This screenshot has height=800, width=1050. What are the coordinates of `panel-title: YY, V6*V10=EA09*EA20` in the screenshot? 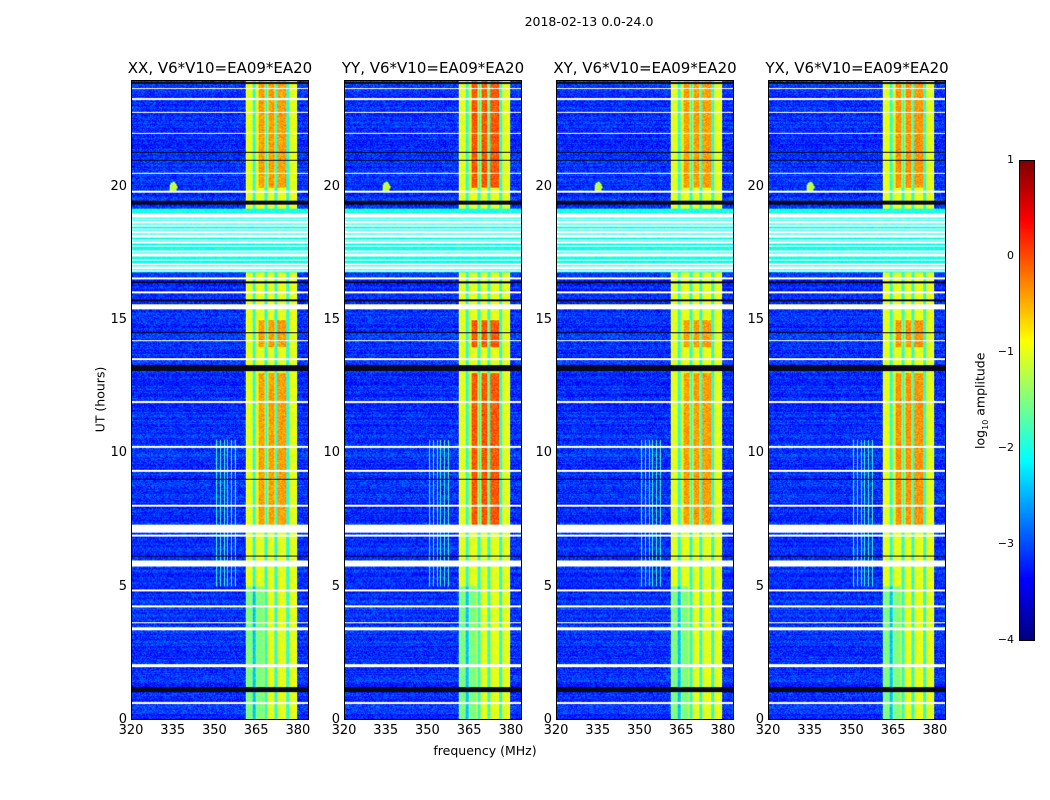 It's located at (433, 68).